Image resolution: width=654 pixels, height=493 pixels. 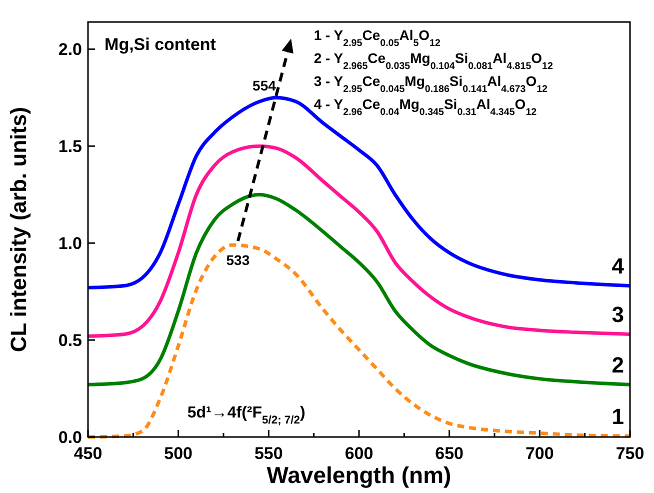 I want to click on x-tick-label: 750, so click(x=630, y=453).